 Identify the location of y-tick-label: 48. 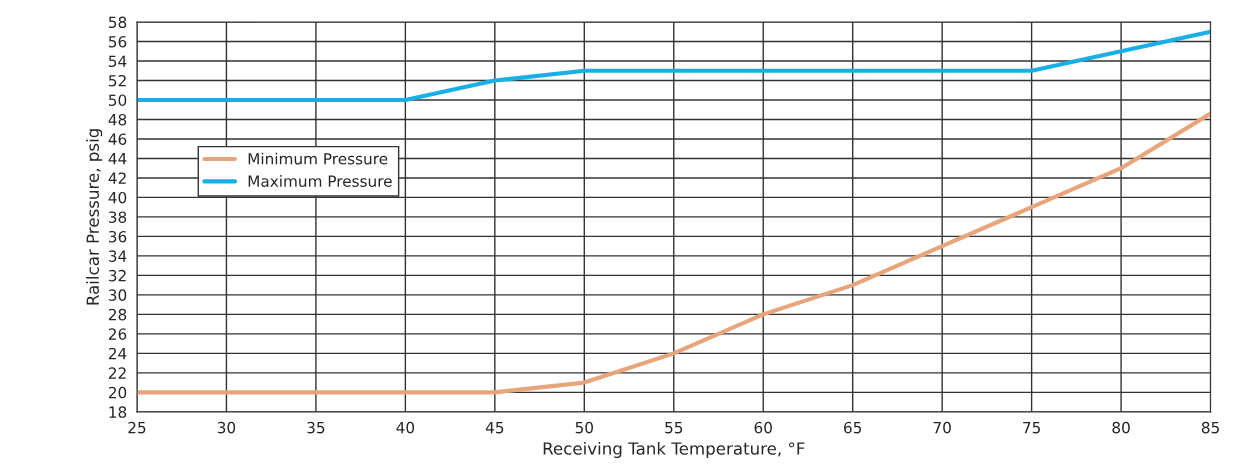
(117, 119).